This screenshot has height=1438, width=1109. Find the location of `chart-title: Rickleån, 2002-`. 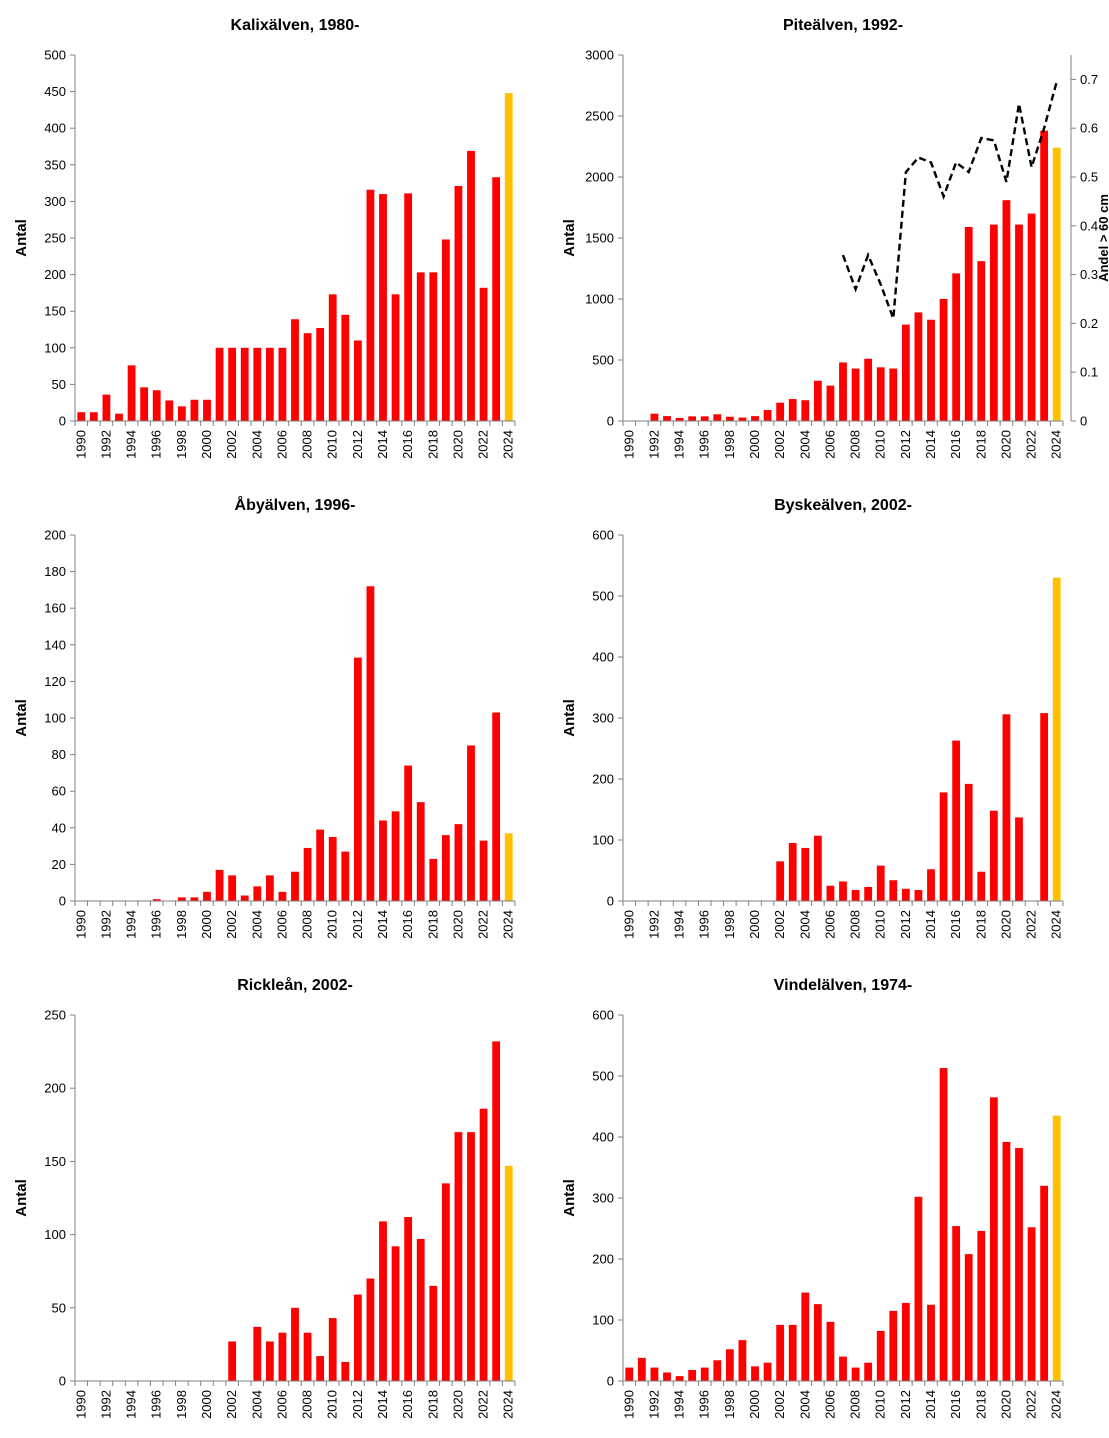

chart-title: Rickleån, 2002- is located at coordinates (295, 985).